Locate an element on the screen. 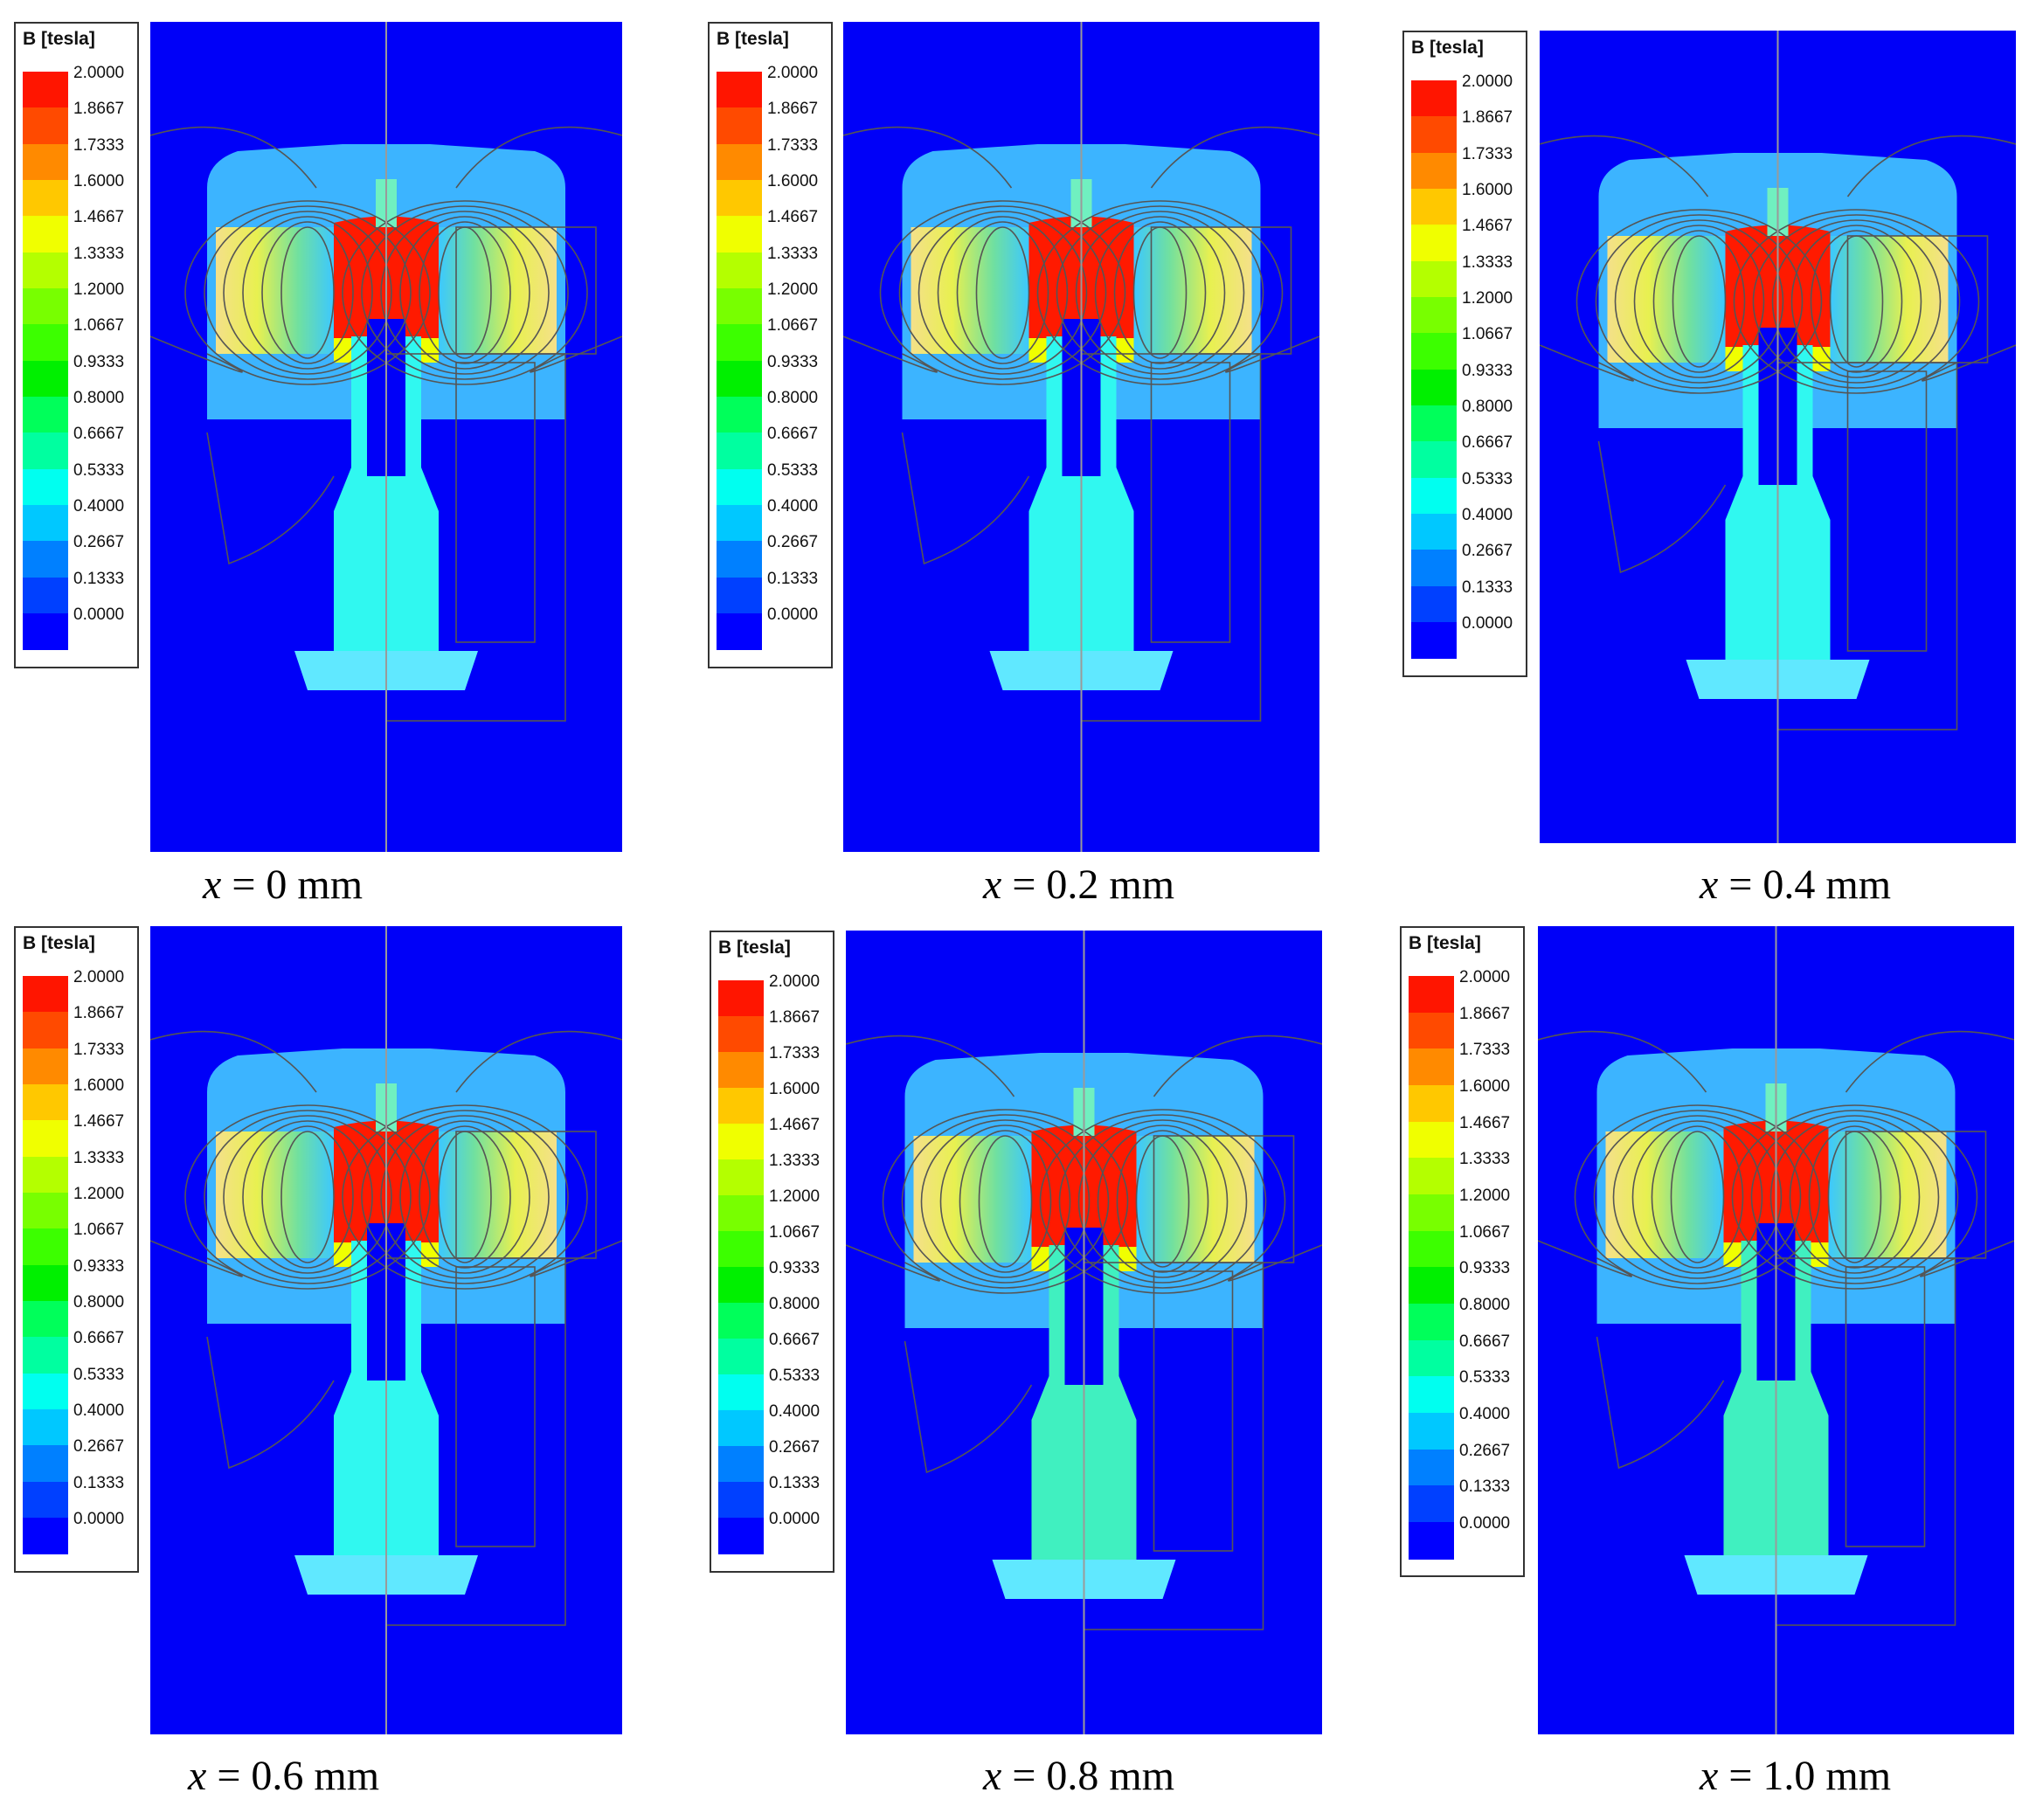 This screenshot has height=1820, width=2022. legend-title: B [tesla] is located at coordinates (59, 39).